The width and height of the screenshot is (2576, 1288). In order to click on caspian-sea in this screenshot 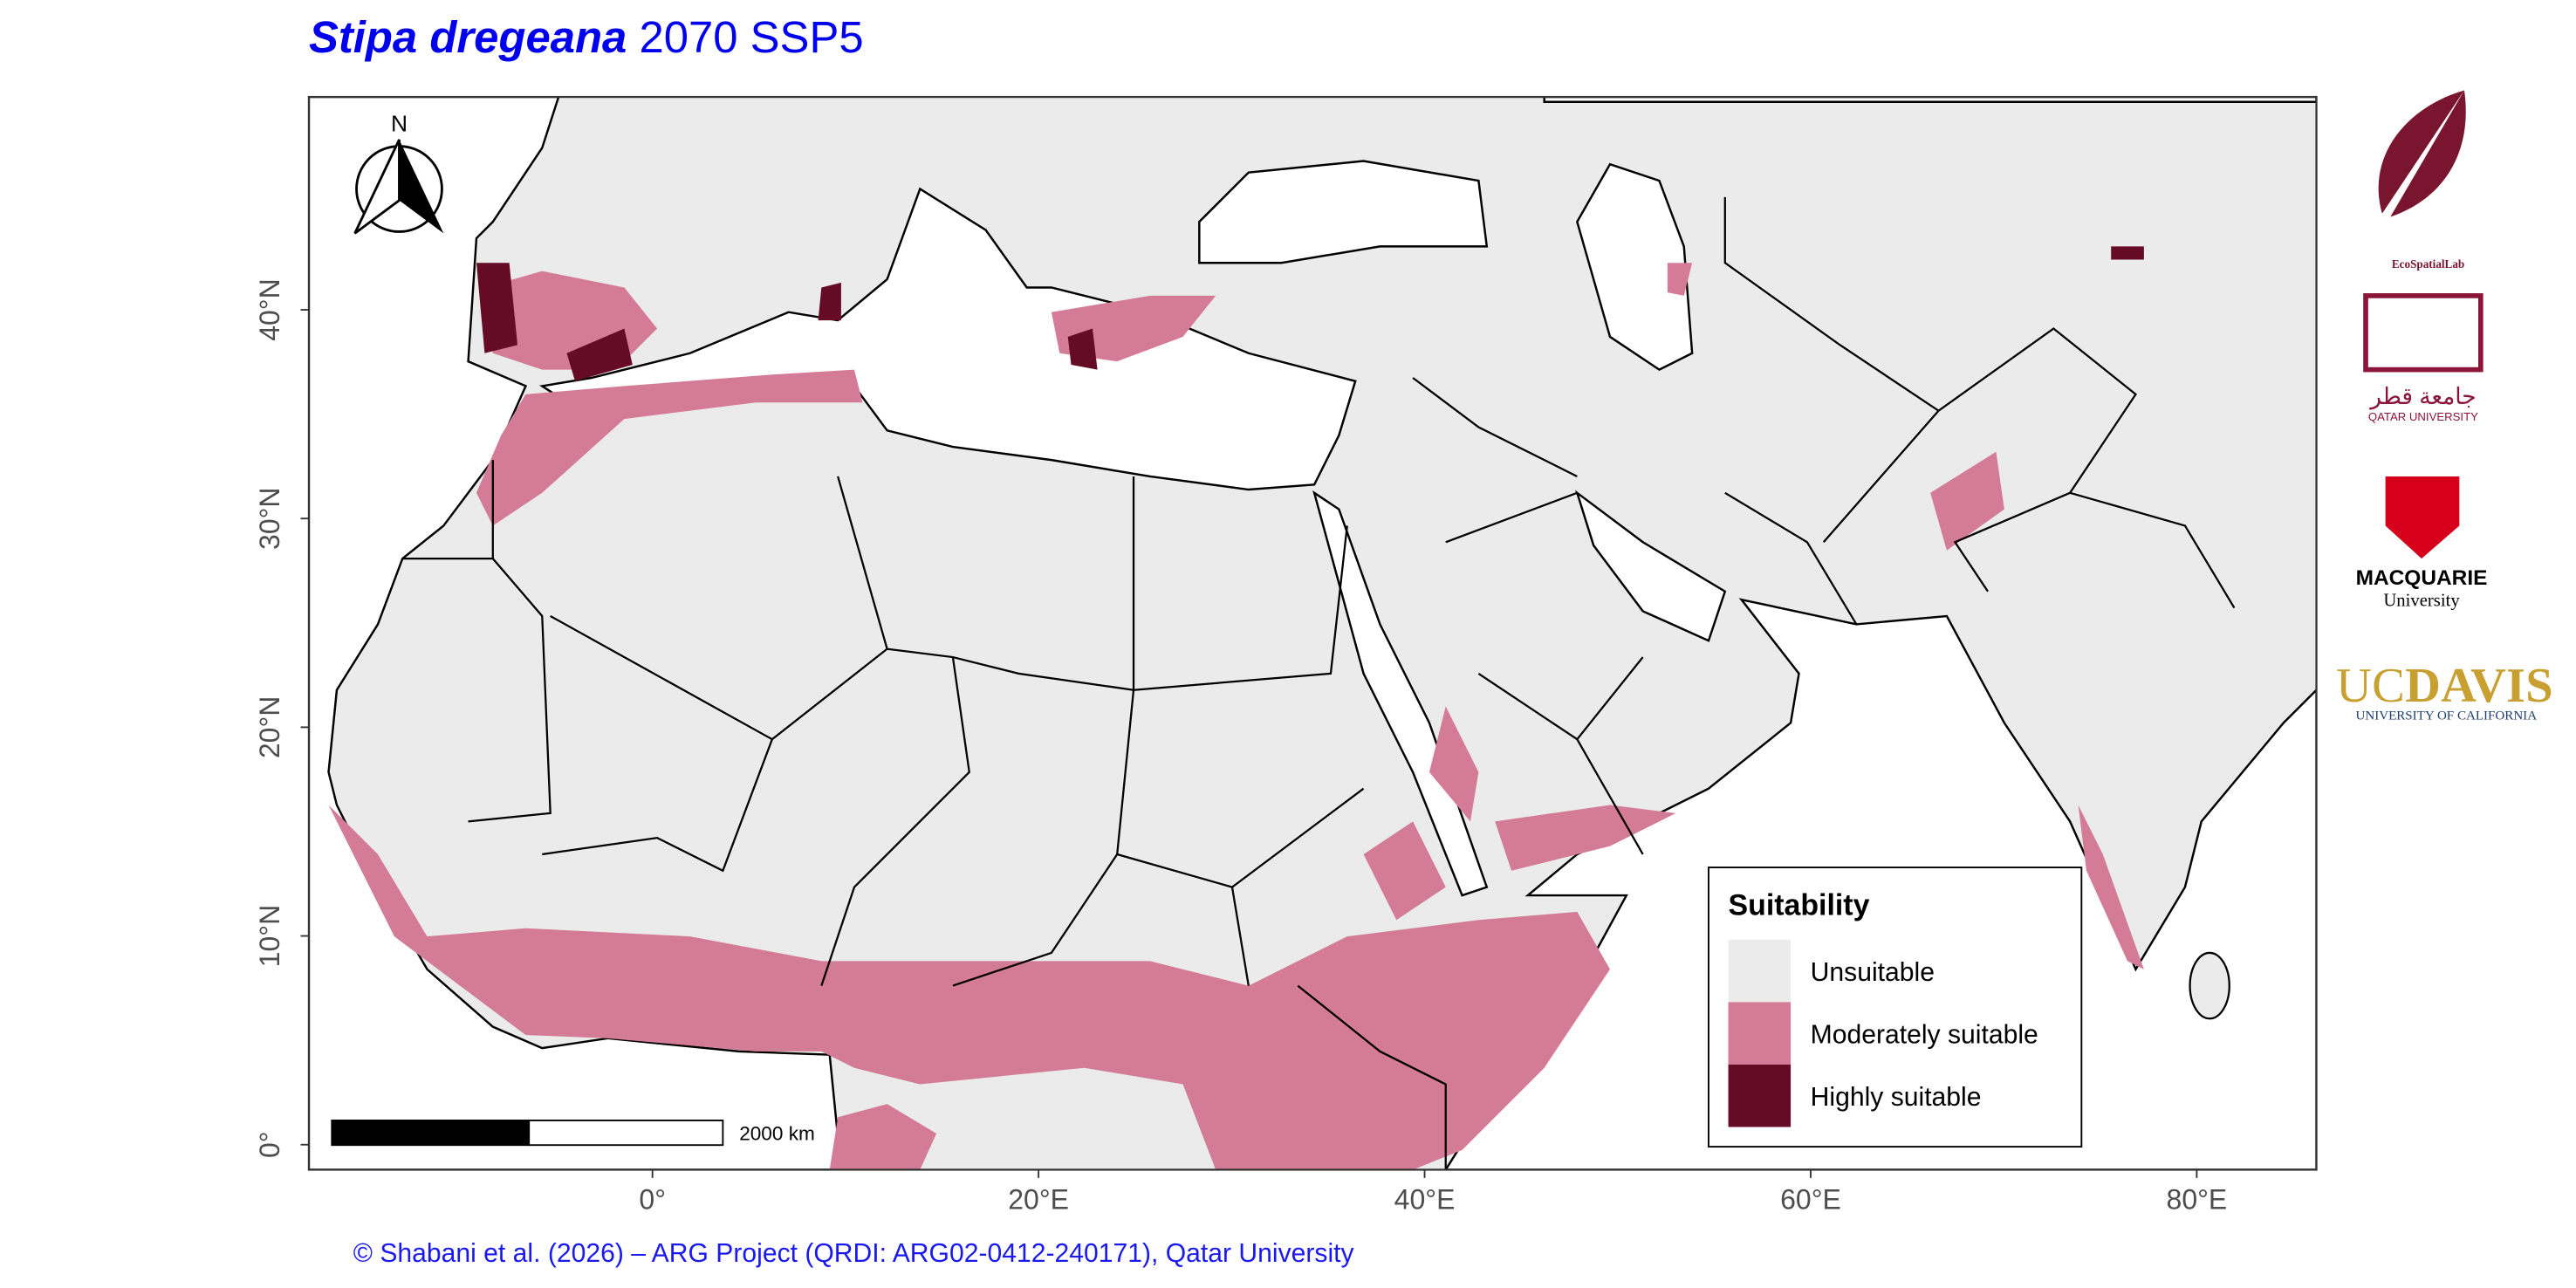, I will do `click(1635, 267)`.